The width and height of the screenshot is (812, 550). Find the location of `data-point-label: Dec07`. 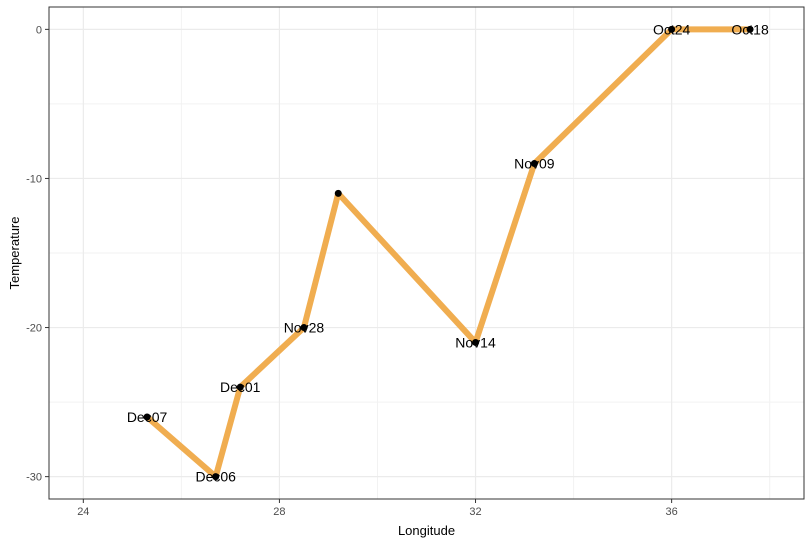

data-point-label: Dec07 is located at coordinates (147, 417).